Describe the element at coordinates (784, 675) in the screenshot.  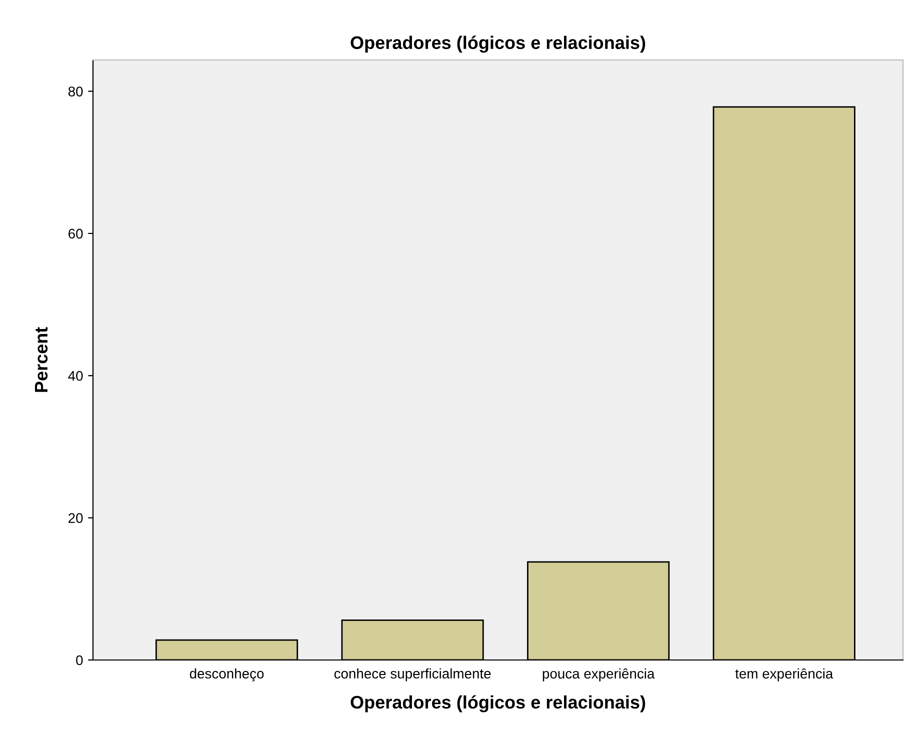
I see `x-tick-label: tem experiência` at that location.